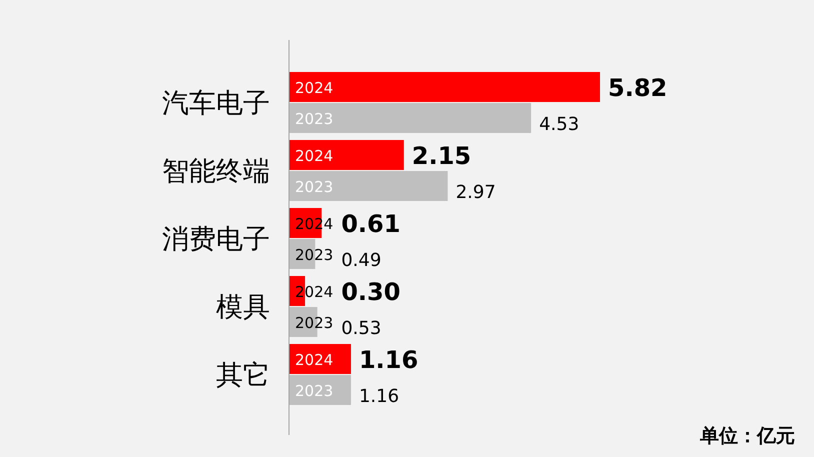  Describe the element at coordinates (216, 239) in the screenshot. I see `y-tick-label: 消费电子` at that location.